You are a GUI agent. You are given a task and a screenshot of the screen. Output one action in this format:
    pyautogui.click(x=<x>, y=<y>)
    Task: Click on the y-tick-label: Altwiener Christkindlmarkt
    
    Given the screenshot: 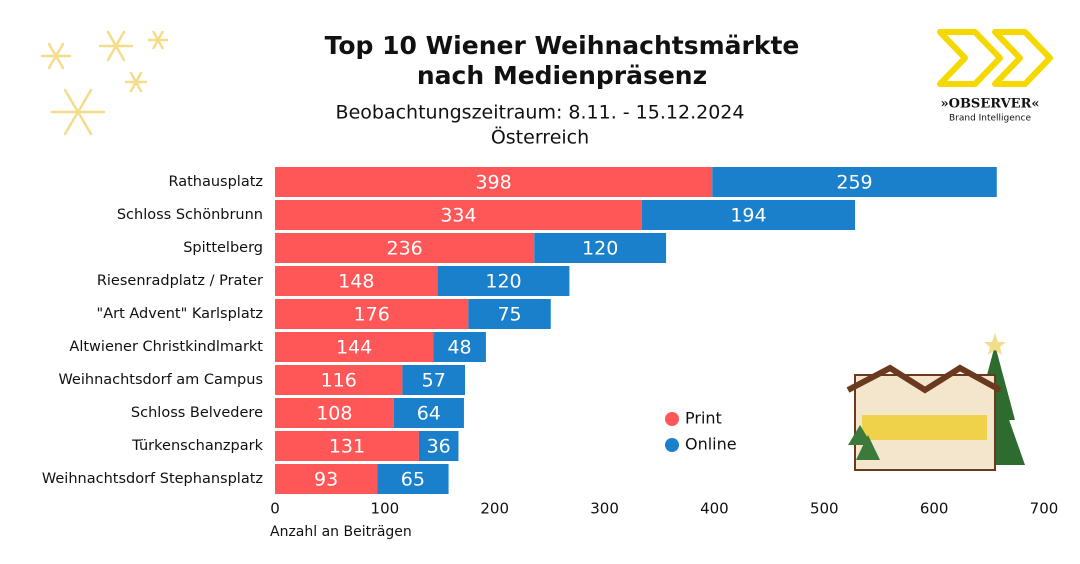 What is the action you would take?
    pyautogui.click(x=166, y=347)
    